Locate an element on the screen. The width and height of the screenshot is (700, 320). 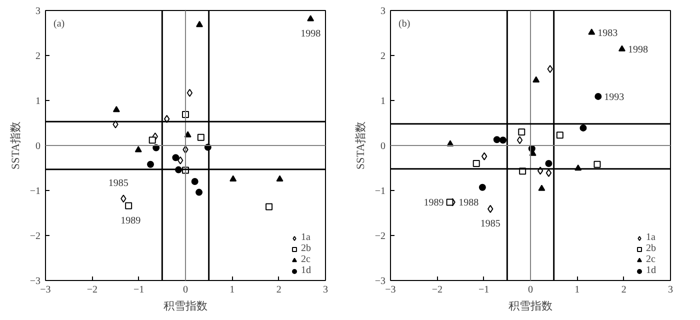
annotation: (b) is located at coordinates (404, 24).